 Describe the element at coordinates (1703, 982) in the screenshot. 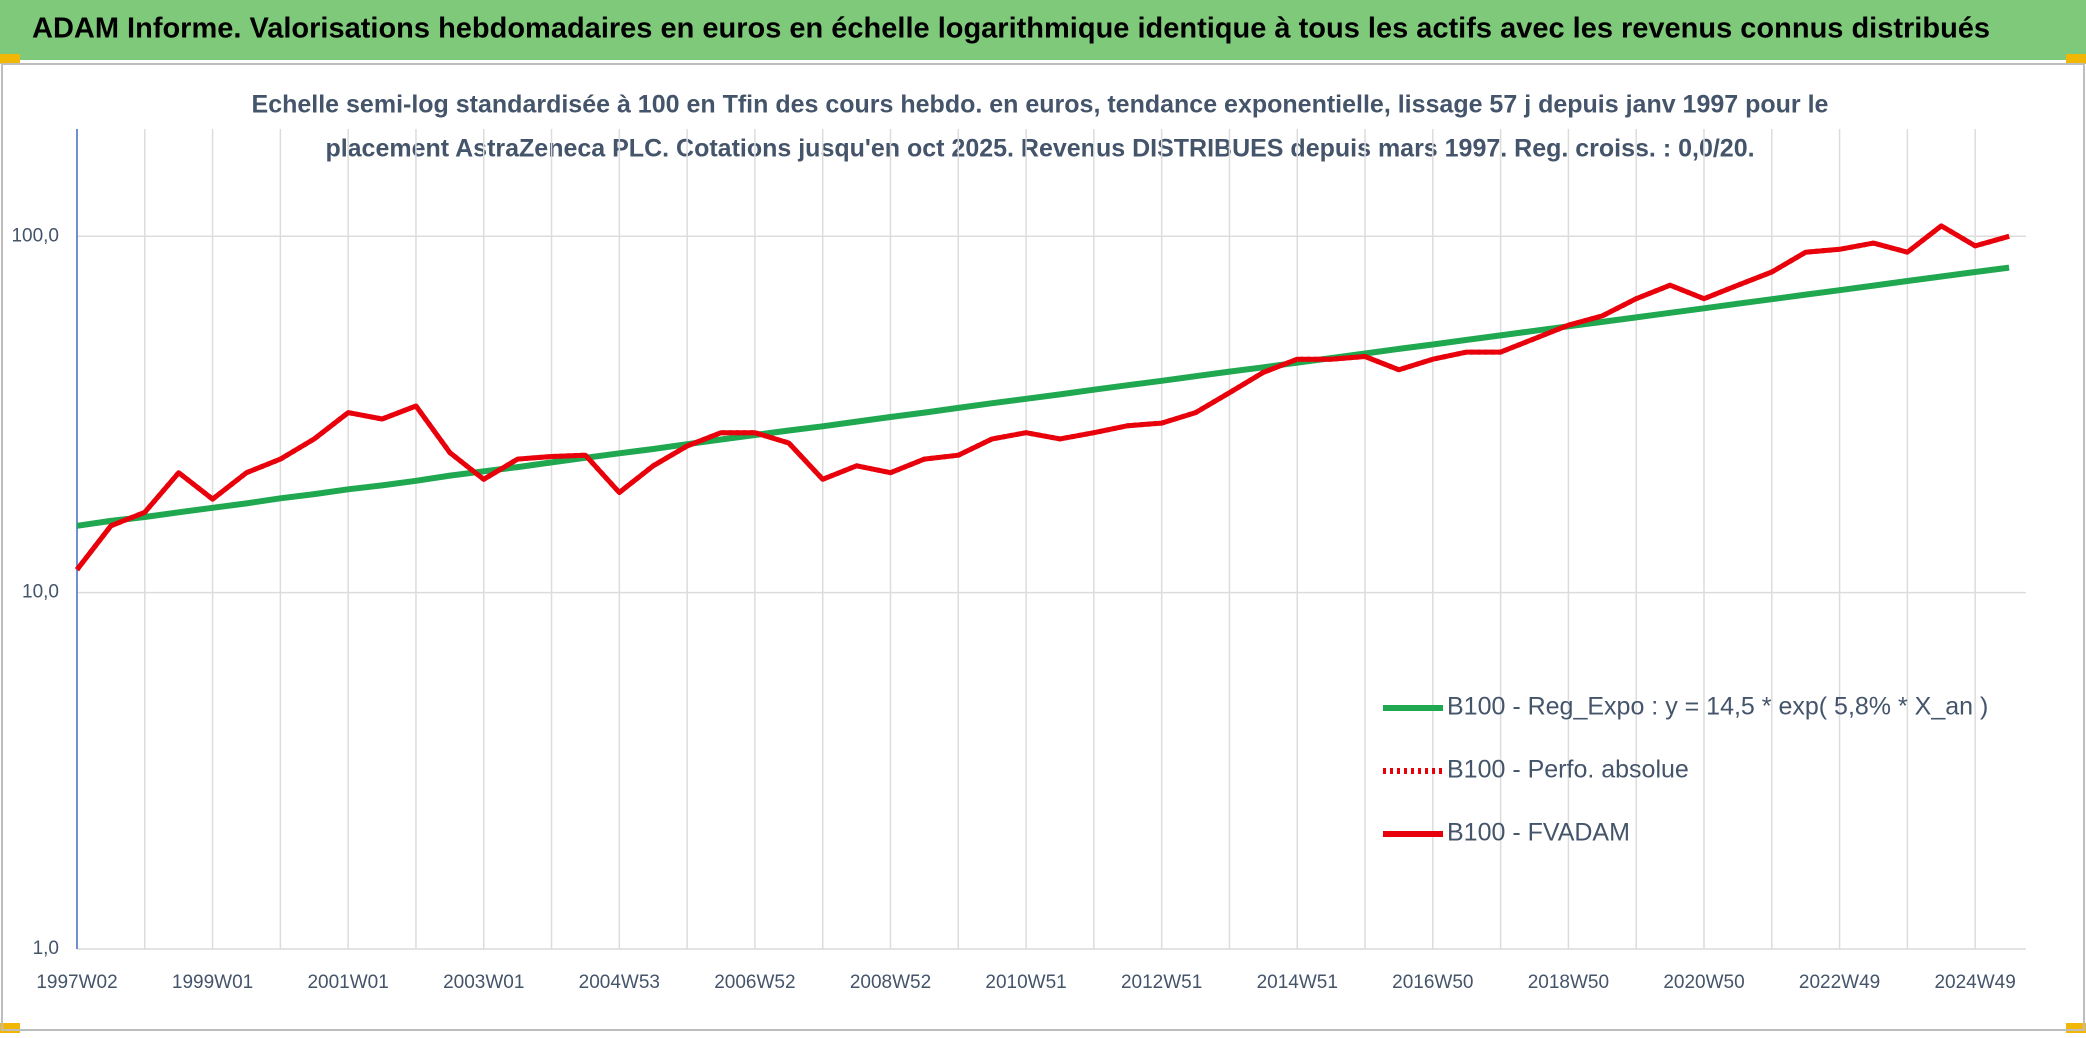

I see `x-tick-label: 2020W50` at that location.